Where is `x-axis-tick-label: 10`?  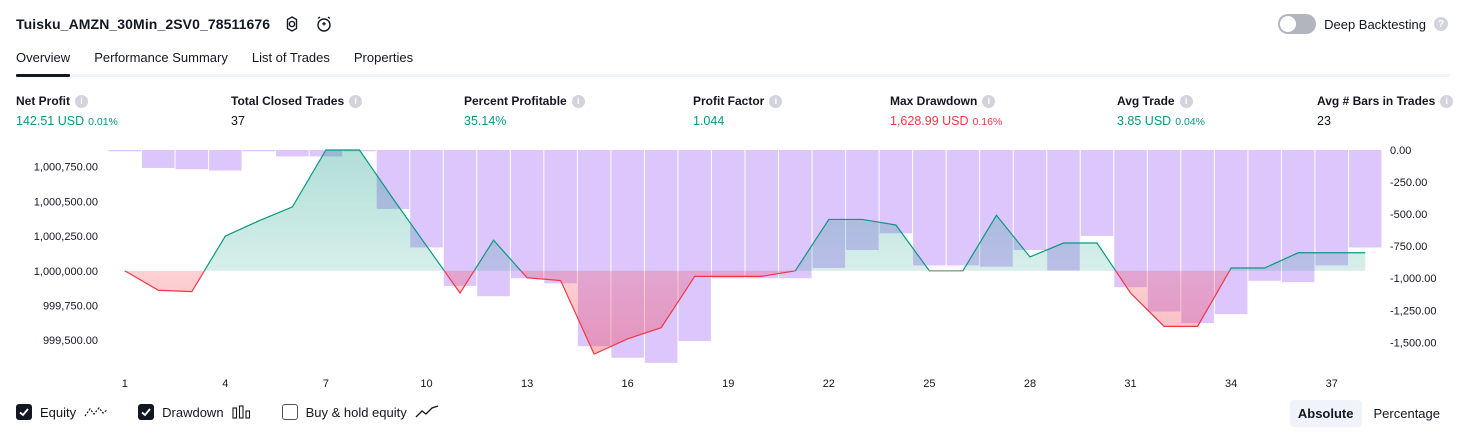 x-axis-tick-label: 10 is located at coordinates (426, 384).